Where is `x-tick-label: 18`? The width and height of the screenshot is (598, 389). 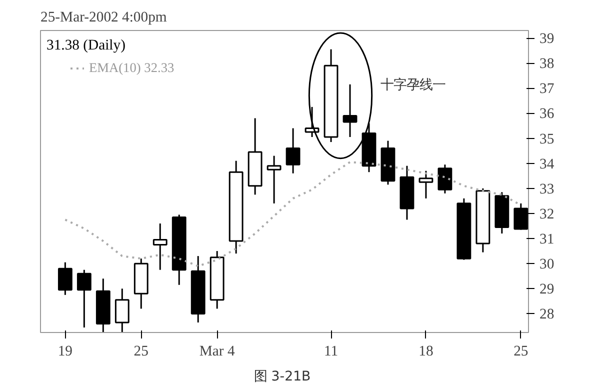 x-tick-label: 18 is located at coordinates (426, 352).